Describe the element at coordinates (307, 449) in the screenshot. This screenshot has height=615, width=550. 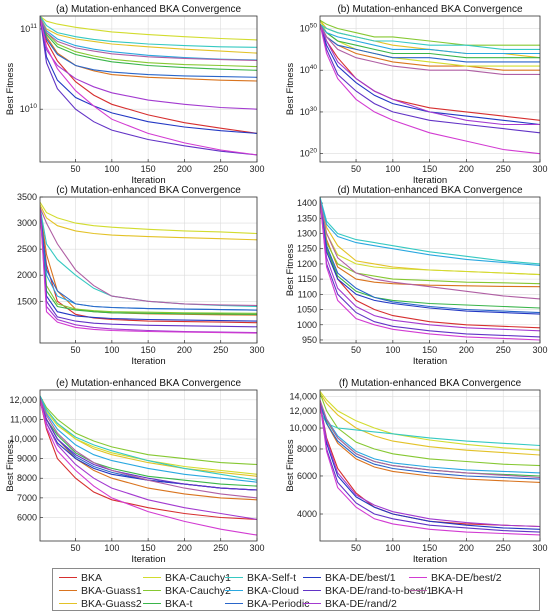
I see `y-tick-label: 8000` at that location.